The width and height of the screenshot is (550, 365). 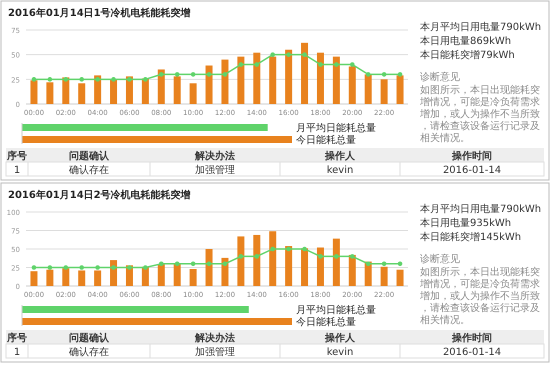 I want to click on text: 诊断意见, so click(x=440, y=259).